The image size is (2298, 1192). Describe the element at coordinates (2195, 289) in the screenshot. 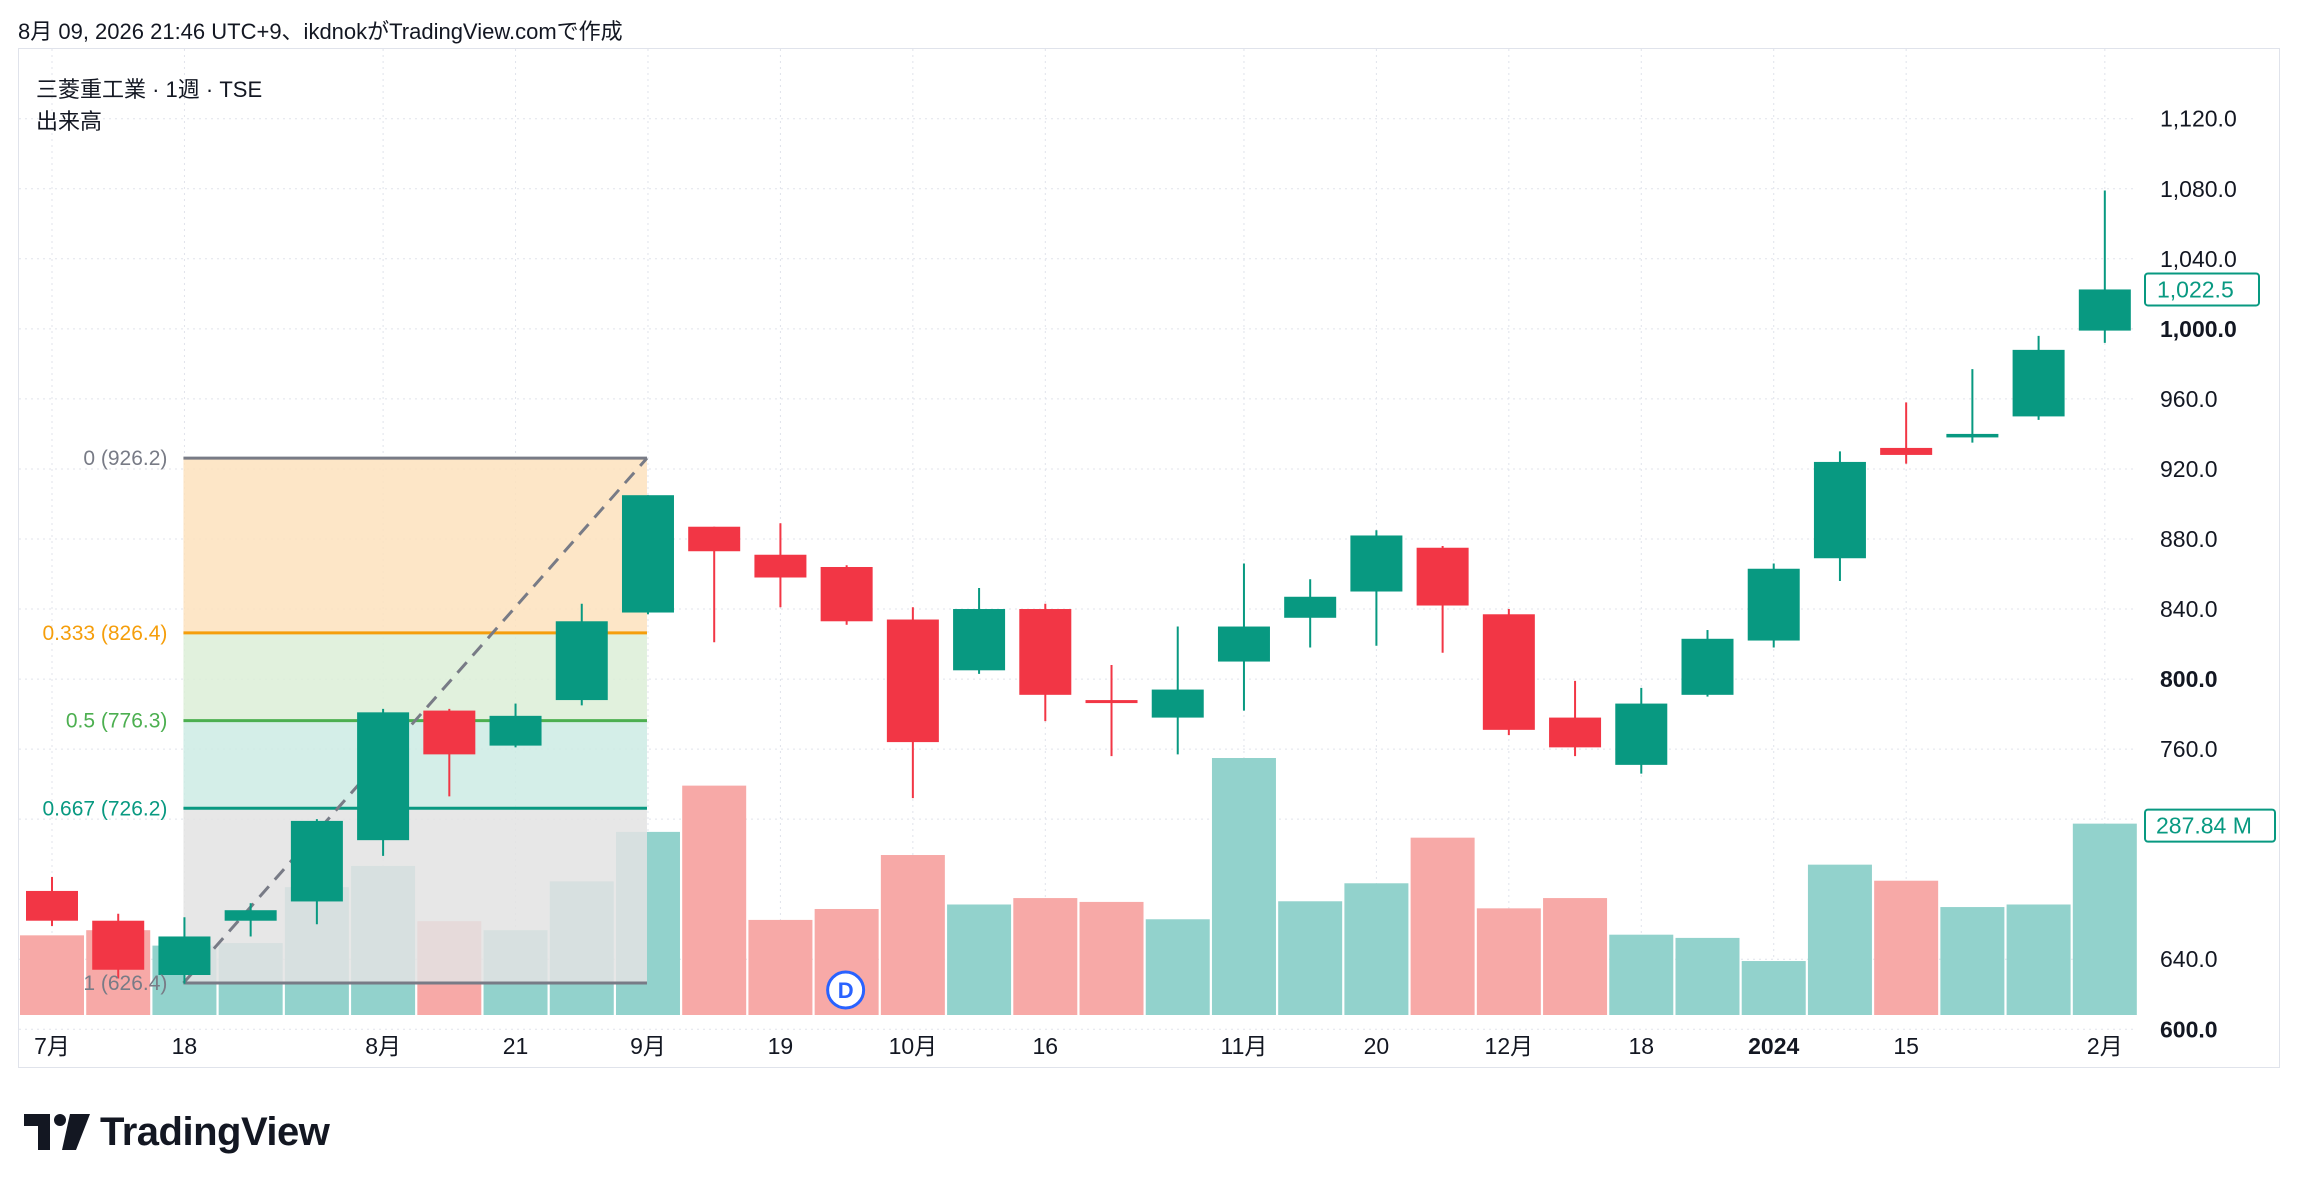

I see `last-price-label: 1,022.5` at that location.